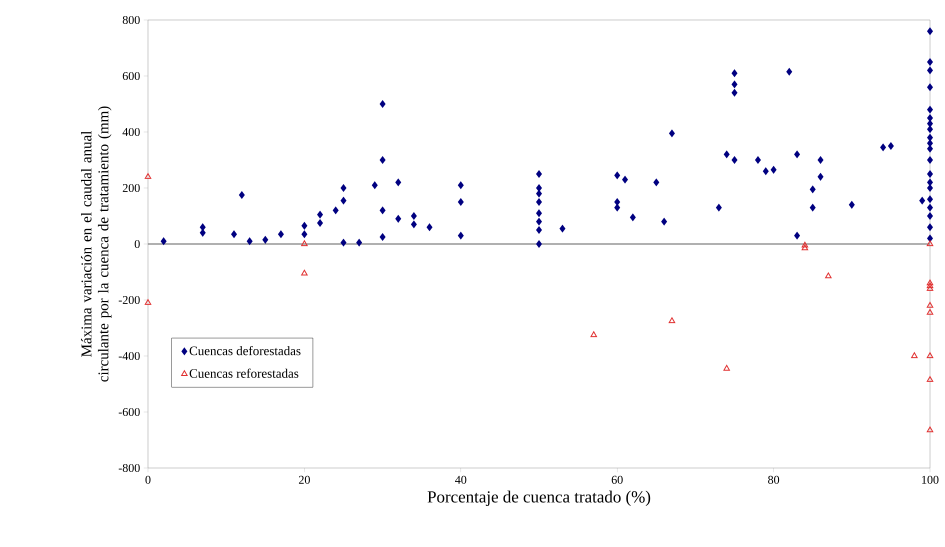 This screenshot has width=945, height=547. I want to click on x-tick-label: 80, so click(774, 480).